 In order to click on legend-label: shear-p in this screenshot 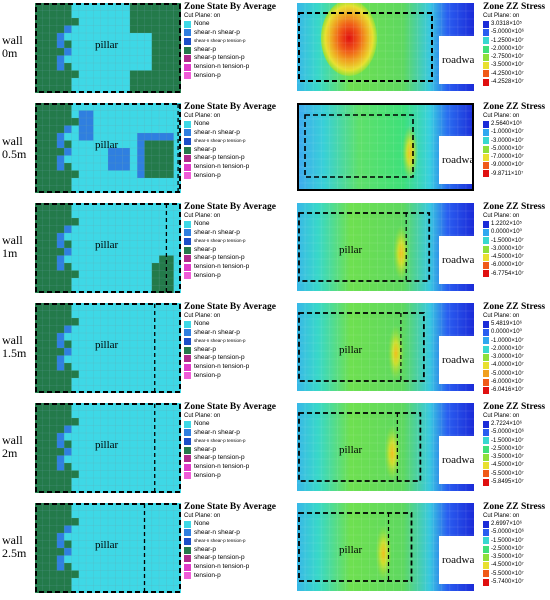, I will do `click(205, 249)`.